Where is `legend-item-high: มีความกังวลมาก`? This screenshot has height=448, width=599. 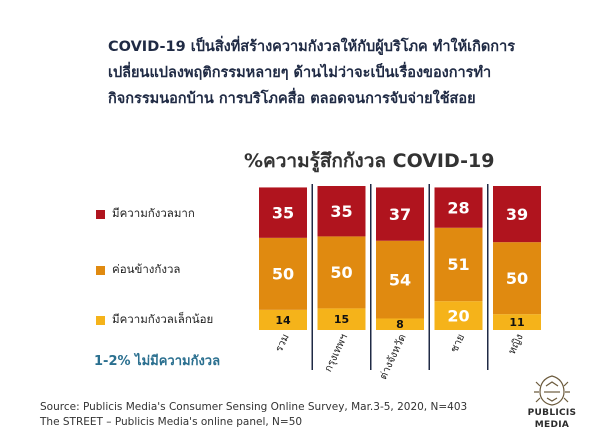 legend-item-high: มีความกังวลมาก is located at coordinates (145, 214).